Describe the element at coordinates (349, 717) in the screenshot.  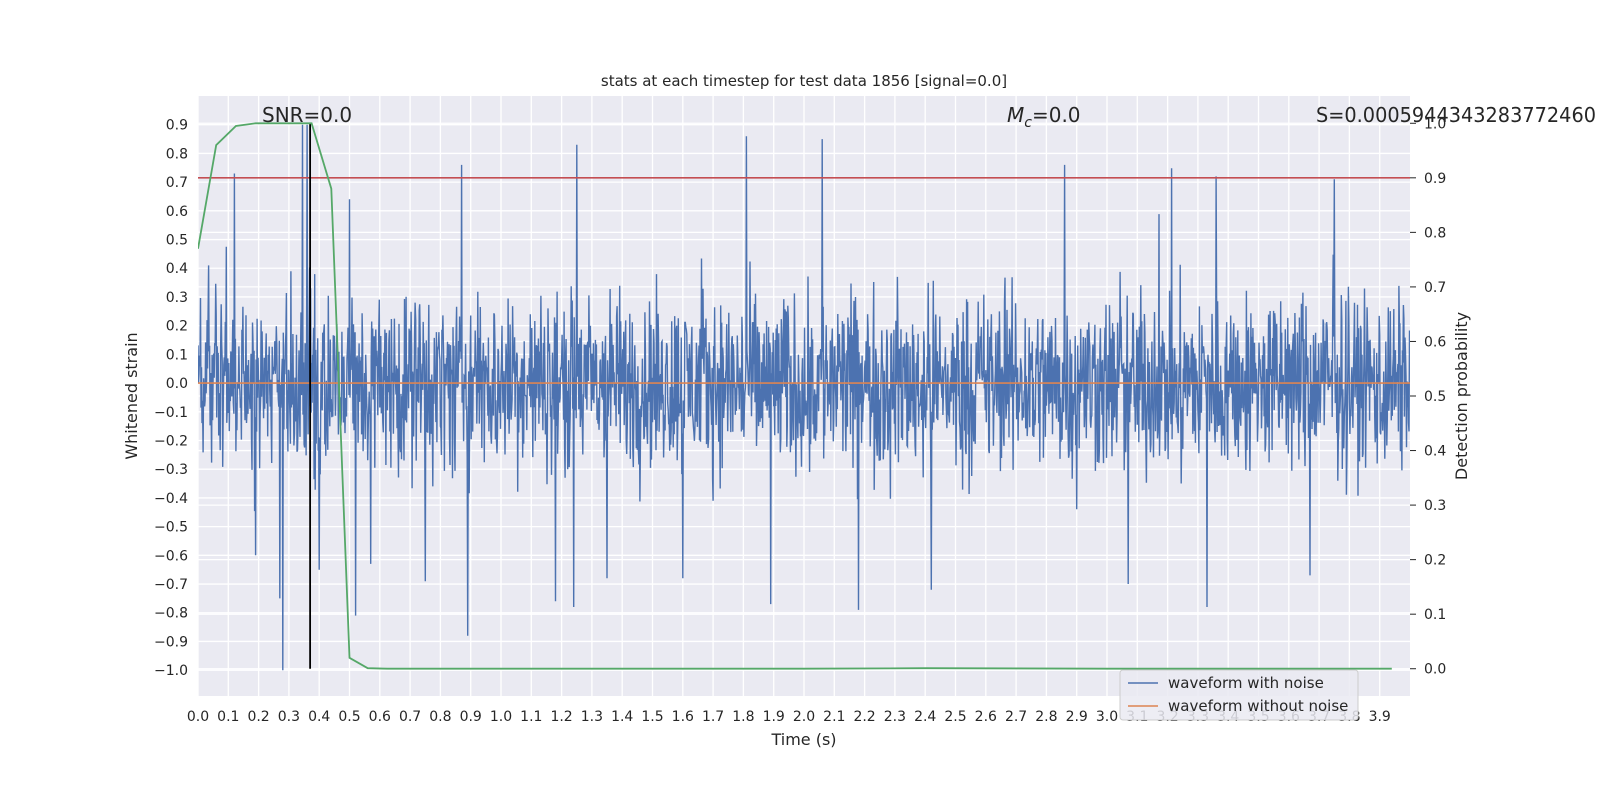
I see `x-tick-label: 0.5` at that location.